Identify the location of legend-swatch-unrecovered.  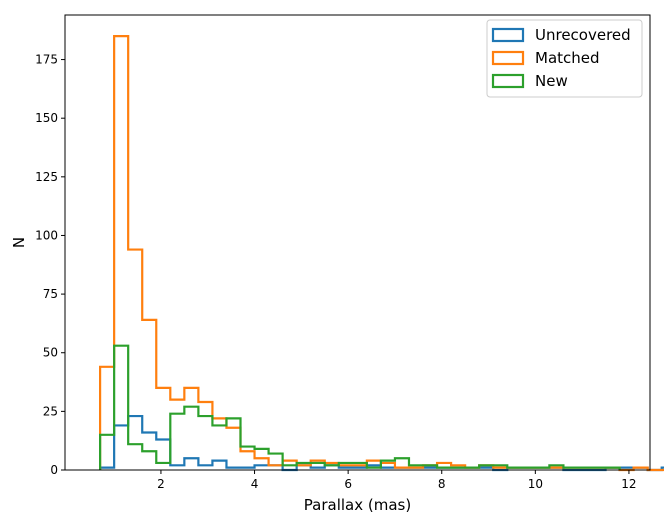
(508, 35).